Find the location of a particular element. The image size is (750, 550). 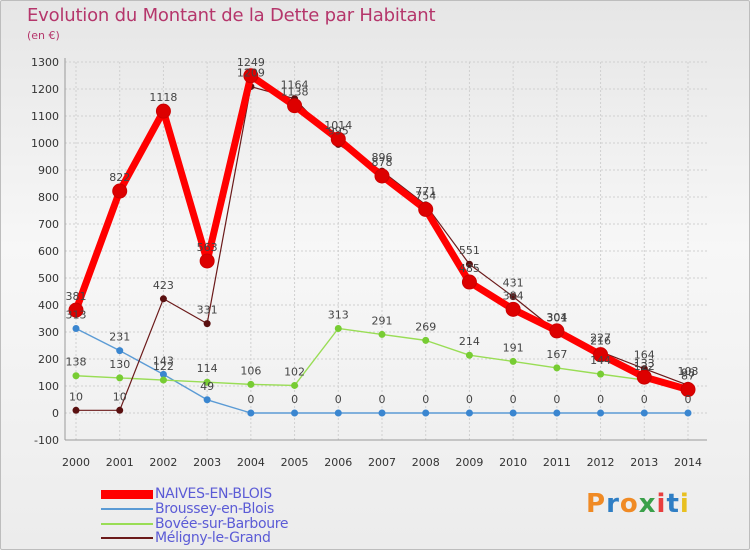

data-label-bovee-sur-barboure: 167 is located at coordinates (556, 354).